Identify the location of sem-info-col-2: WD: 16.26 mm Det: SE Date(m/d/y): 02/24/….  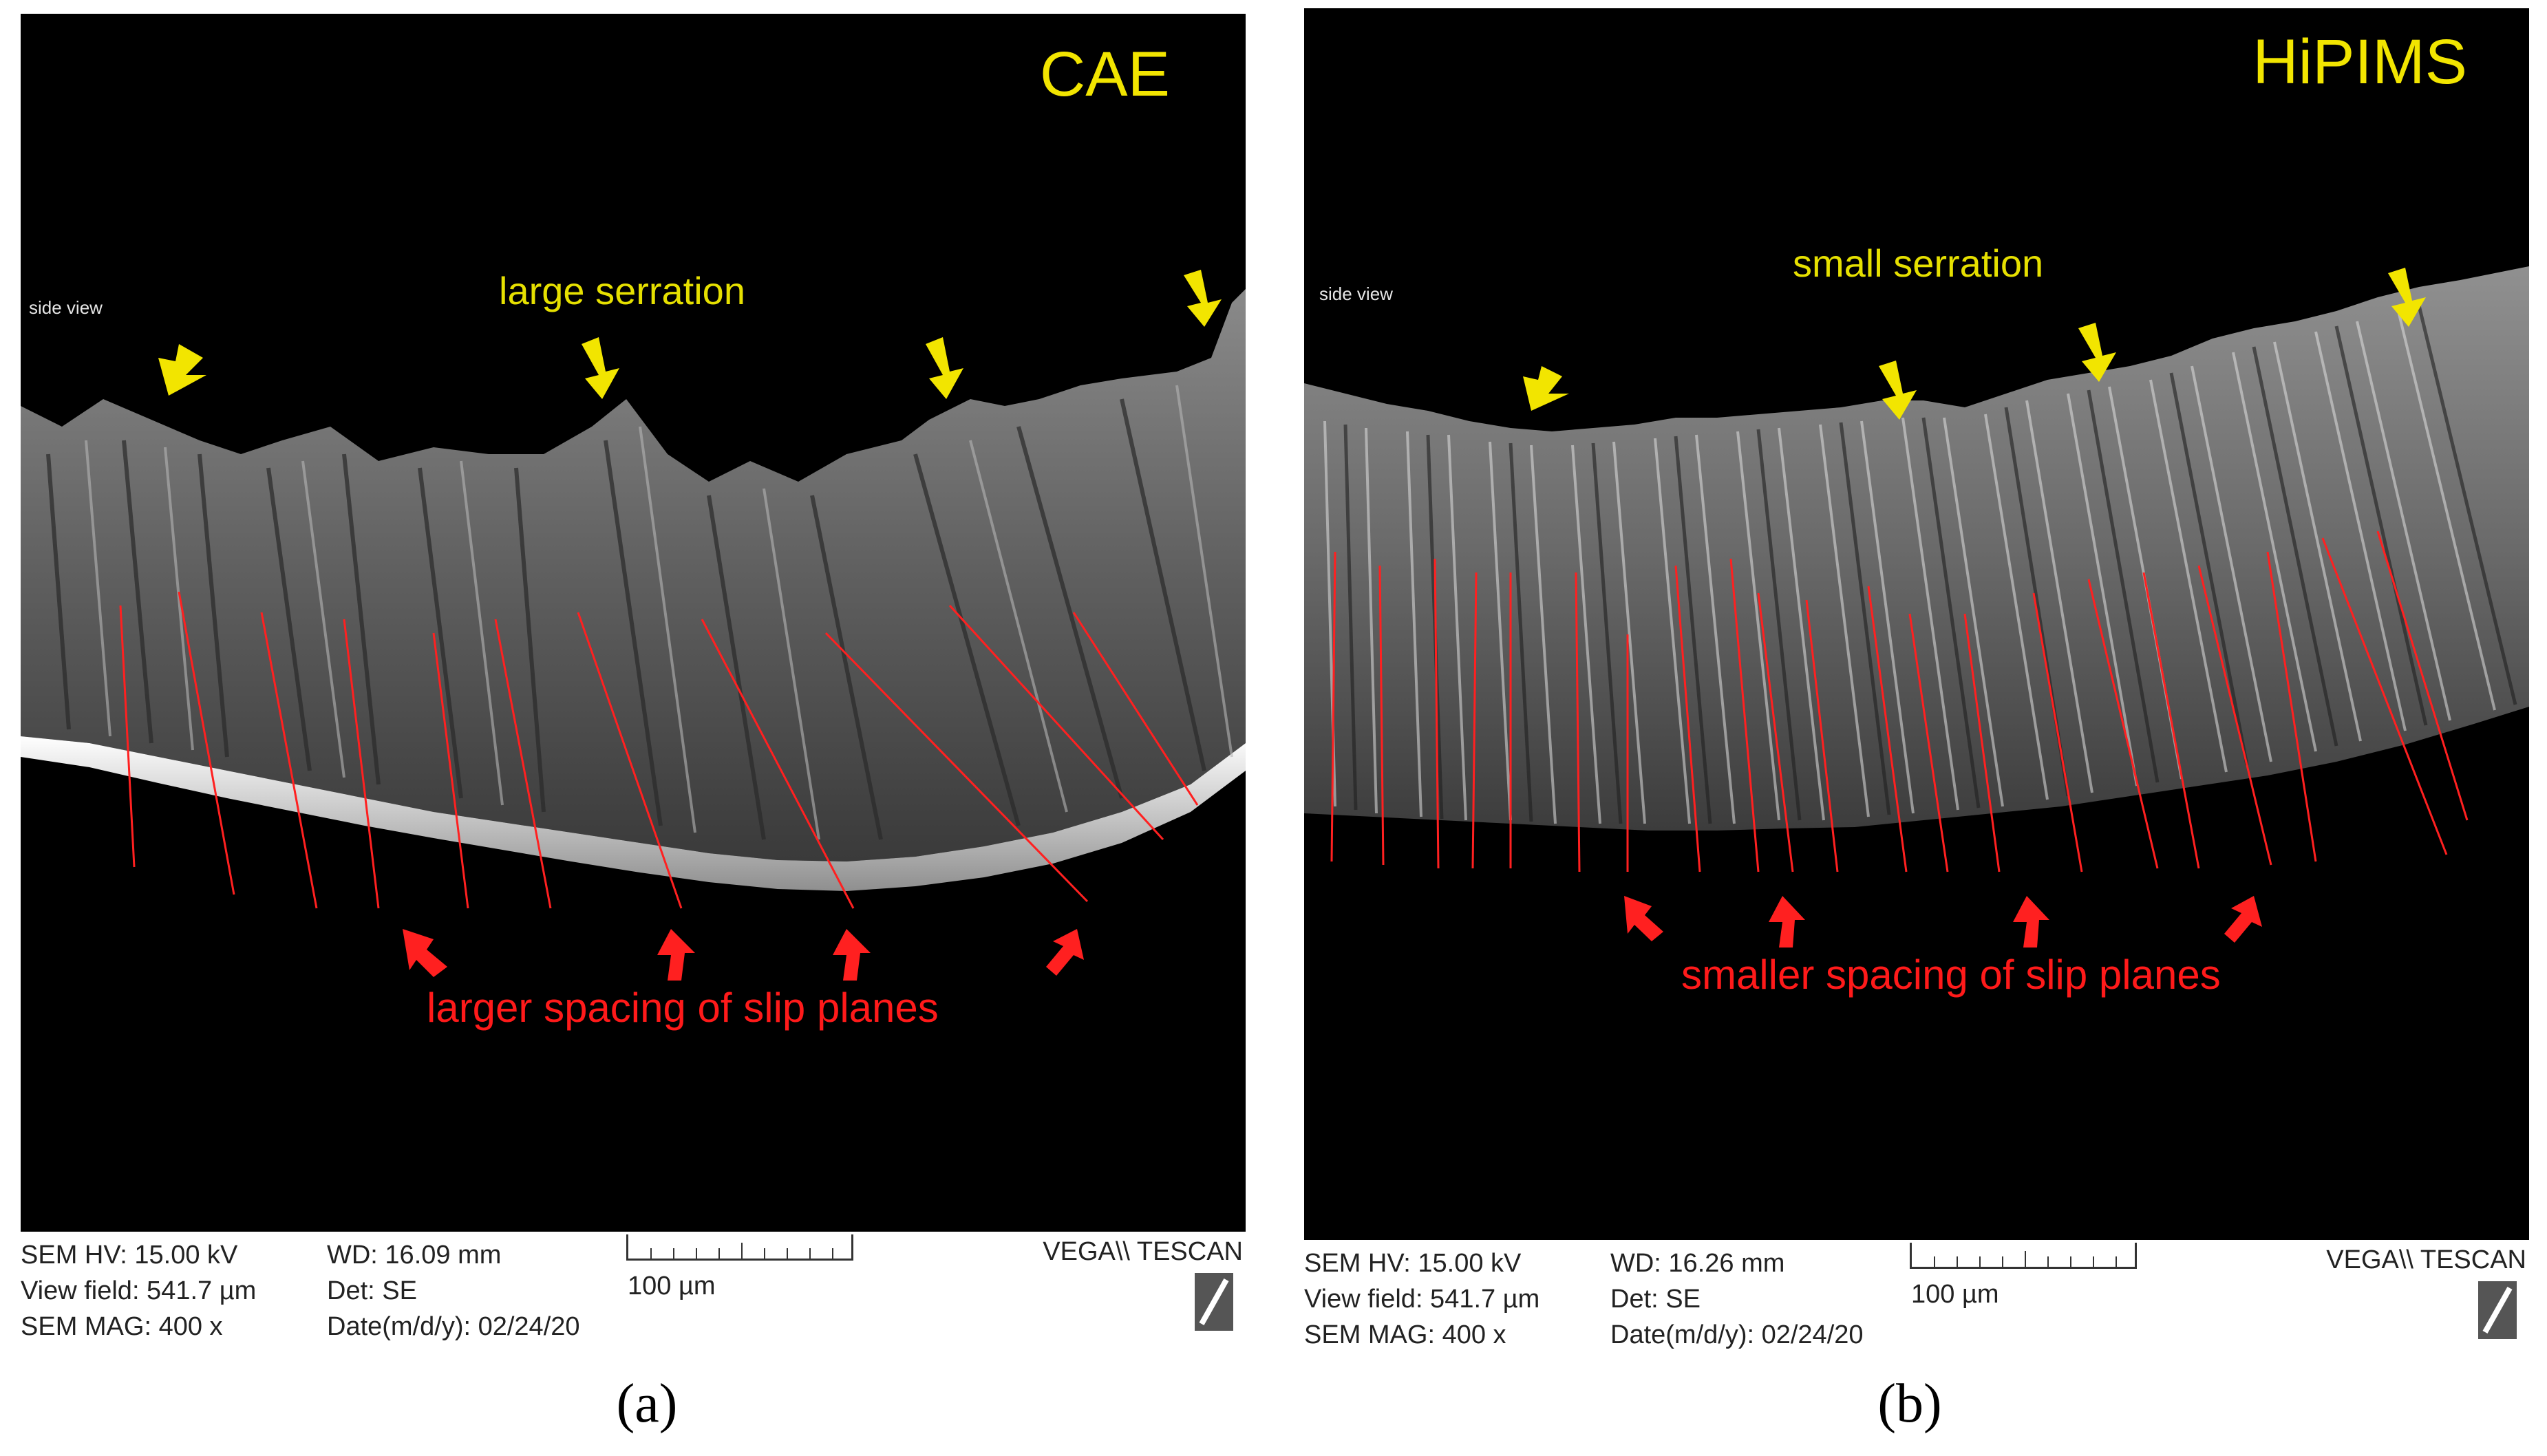
(1737, 1299).